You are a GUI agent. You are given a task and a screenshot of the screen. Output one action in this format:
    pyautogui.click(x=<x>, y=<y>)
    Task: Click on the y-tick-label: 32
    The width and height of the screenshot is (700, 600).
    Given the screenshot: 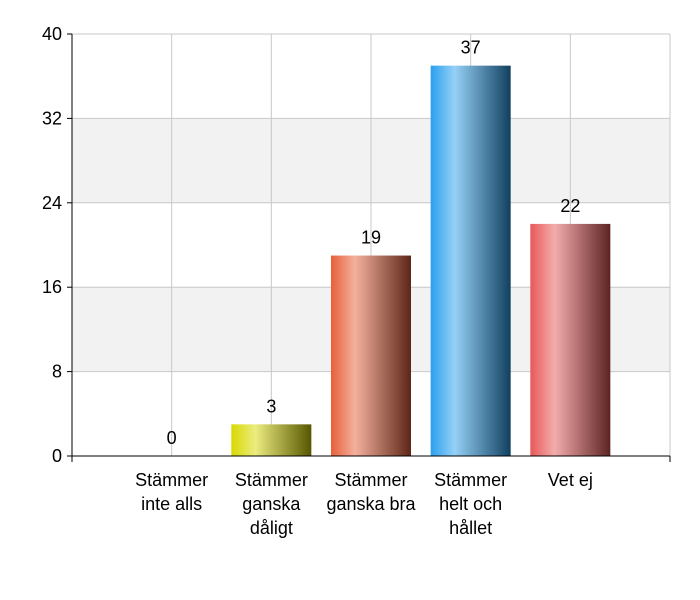 What is the action you would take?
    pyautogui.click(x=52, y=118)
    